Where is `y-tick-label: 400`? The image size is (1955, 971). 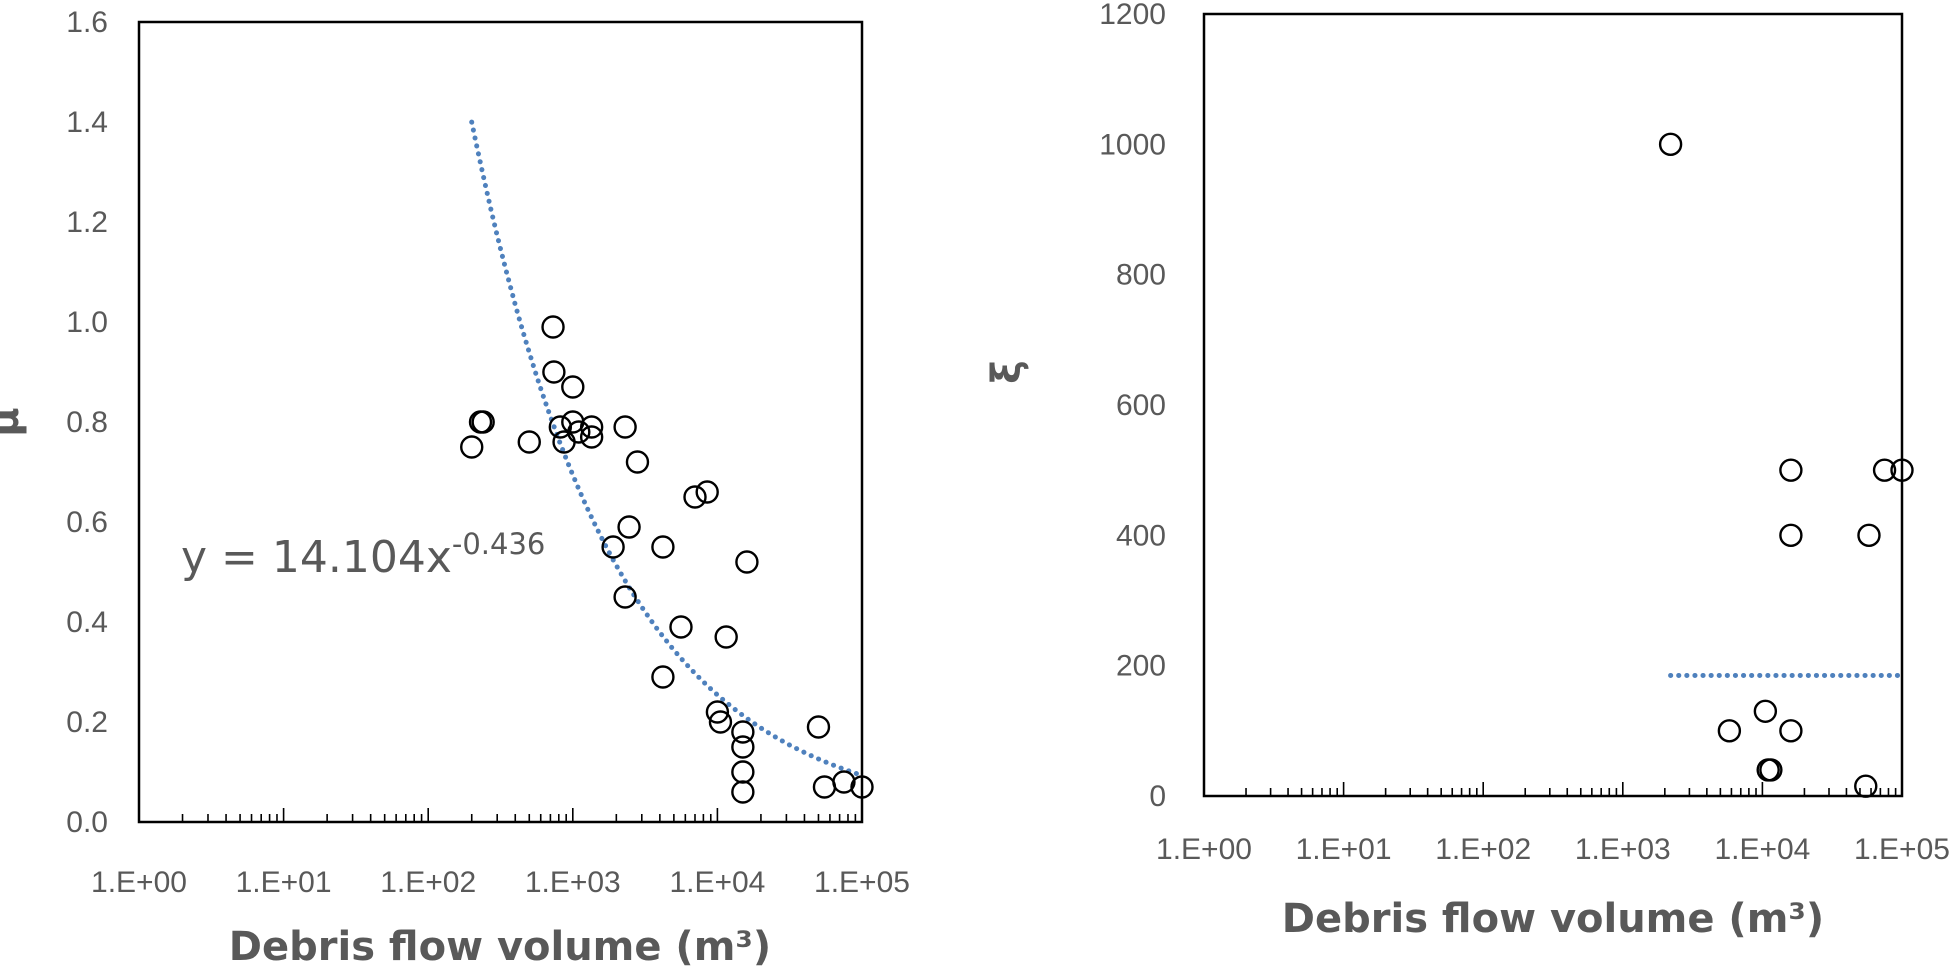 y-tick-label: 400 is located at coordinates (1141, 535).